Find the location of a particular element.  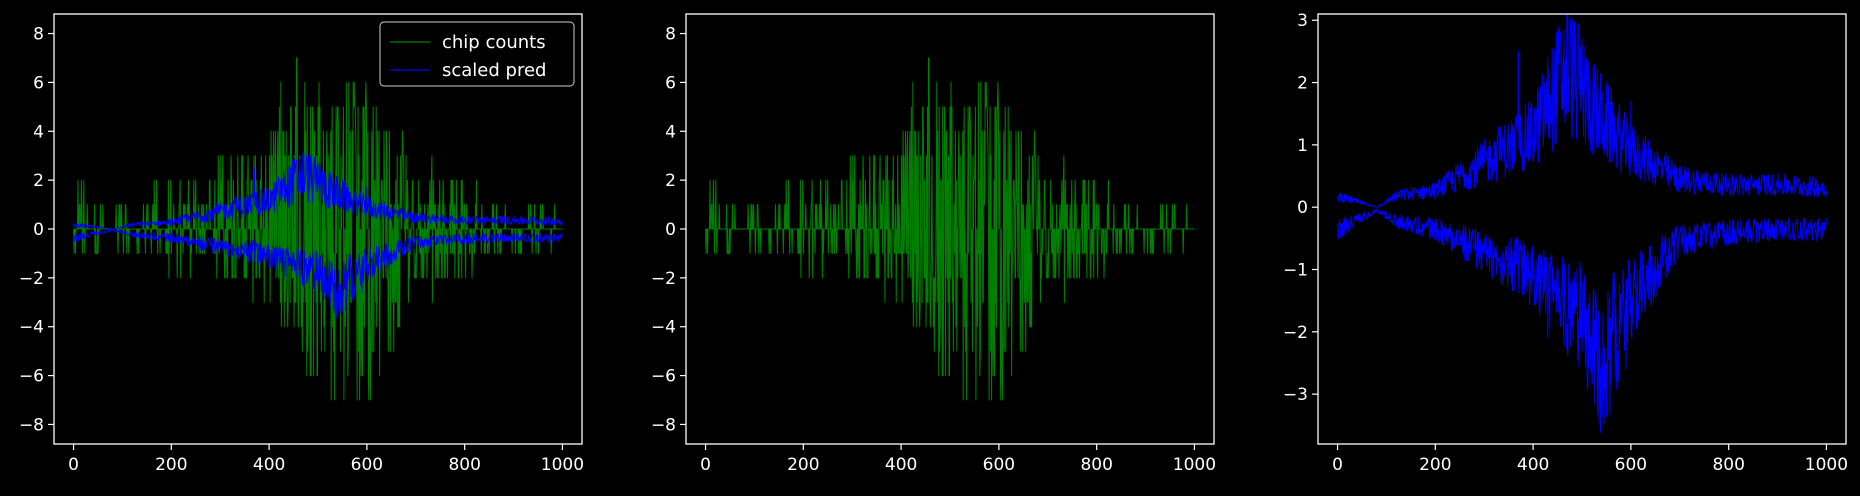

legend-label: chip counts is located at coordinates (494, 42).